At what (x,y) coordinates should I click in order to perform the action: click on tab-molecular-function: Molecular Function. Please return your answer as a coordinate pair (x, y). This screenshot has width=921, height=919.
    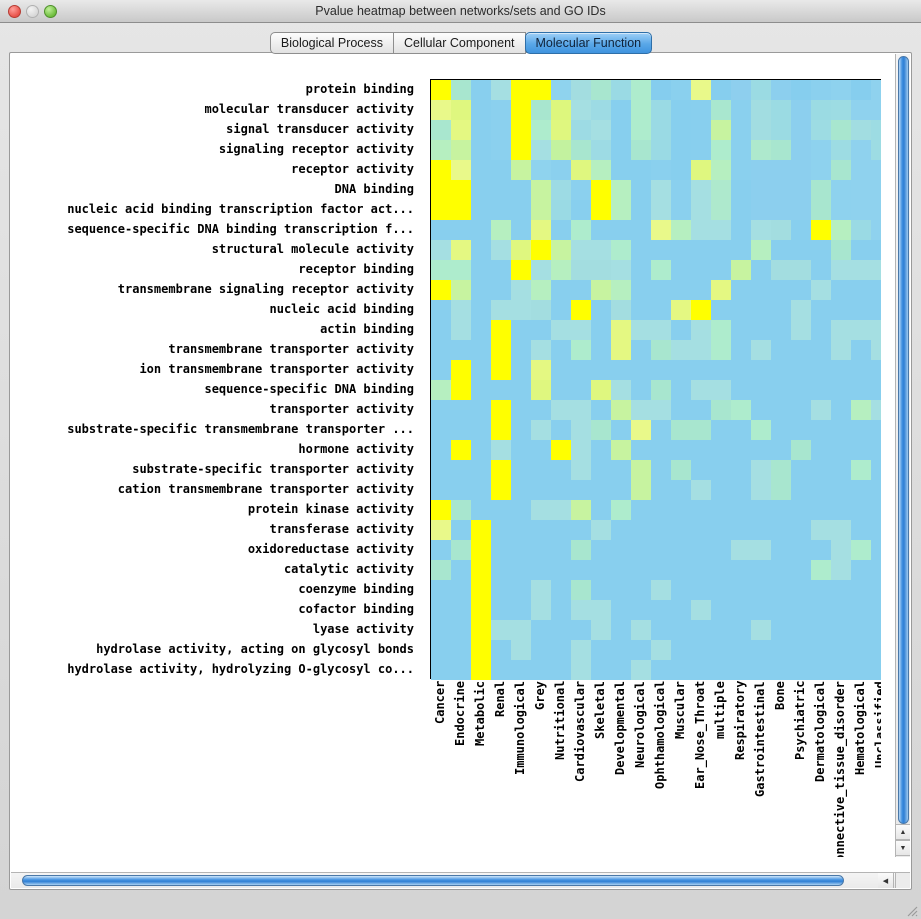
    Looking at the image, I should click on (588, 43).